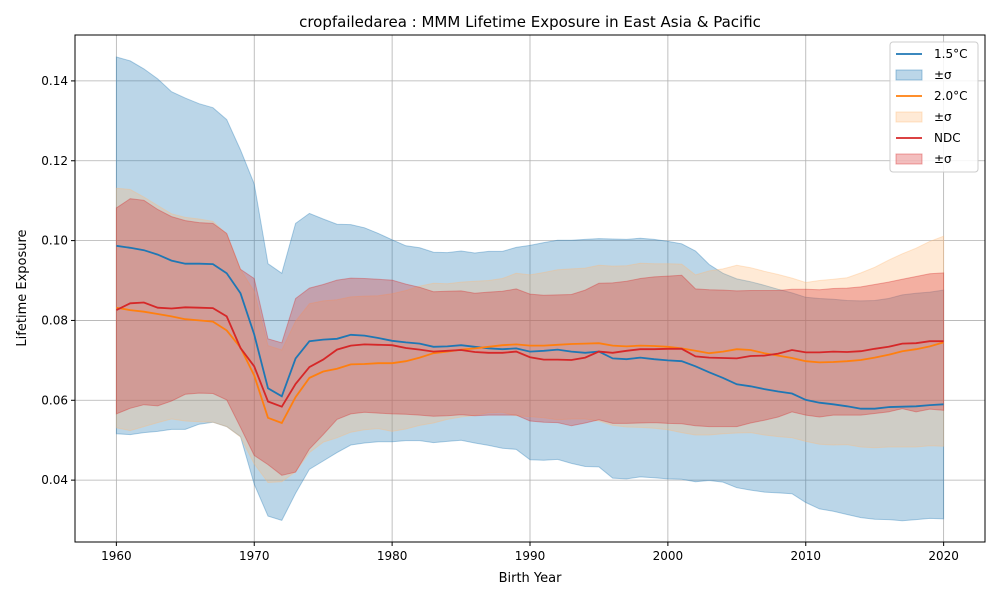  What do you see at coordinates (54, 161) in the screenshot?
I see `y-tick-label: 0.12` at bounding box center [54, 161].